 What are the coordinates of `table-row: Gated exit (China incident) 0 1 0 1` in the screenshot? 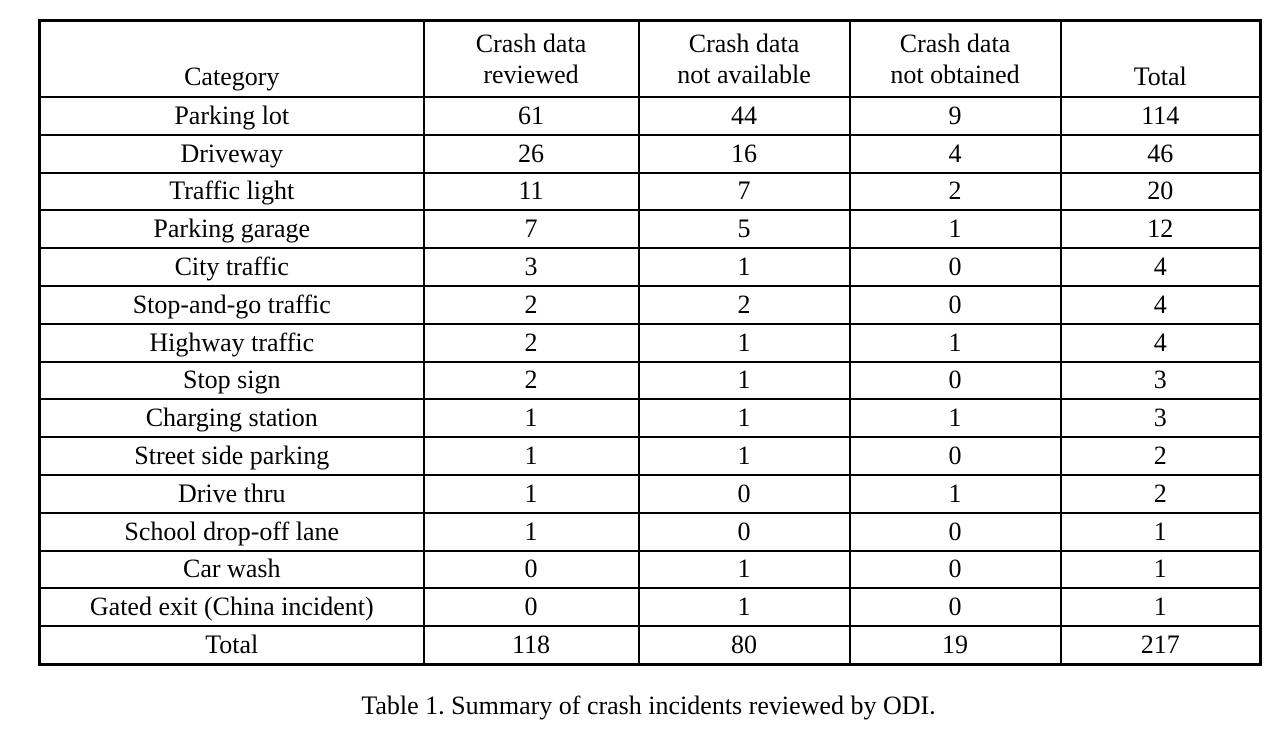 It's located at (650, 607).